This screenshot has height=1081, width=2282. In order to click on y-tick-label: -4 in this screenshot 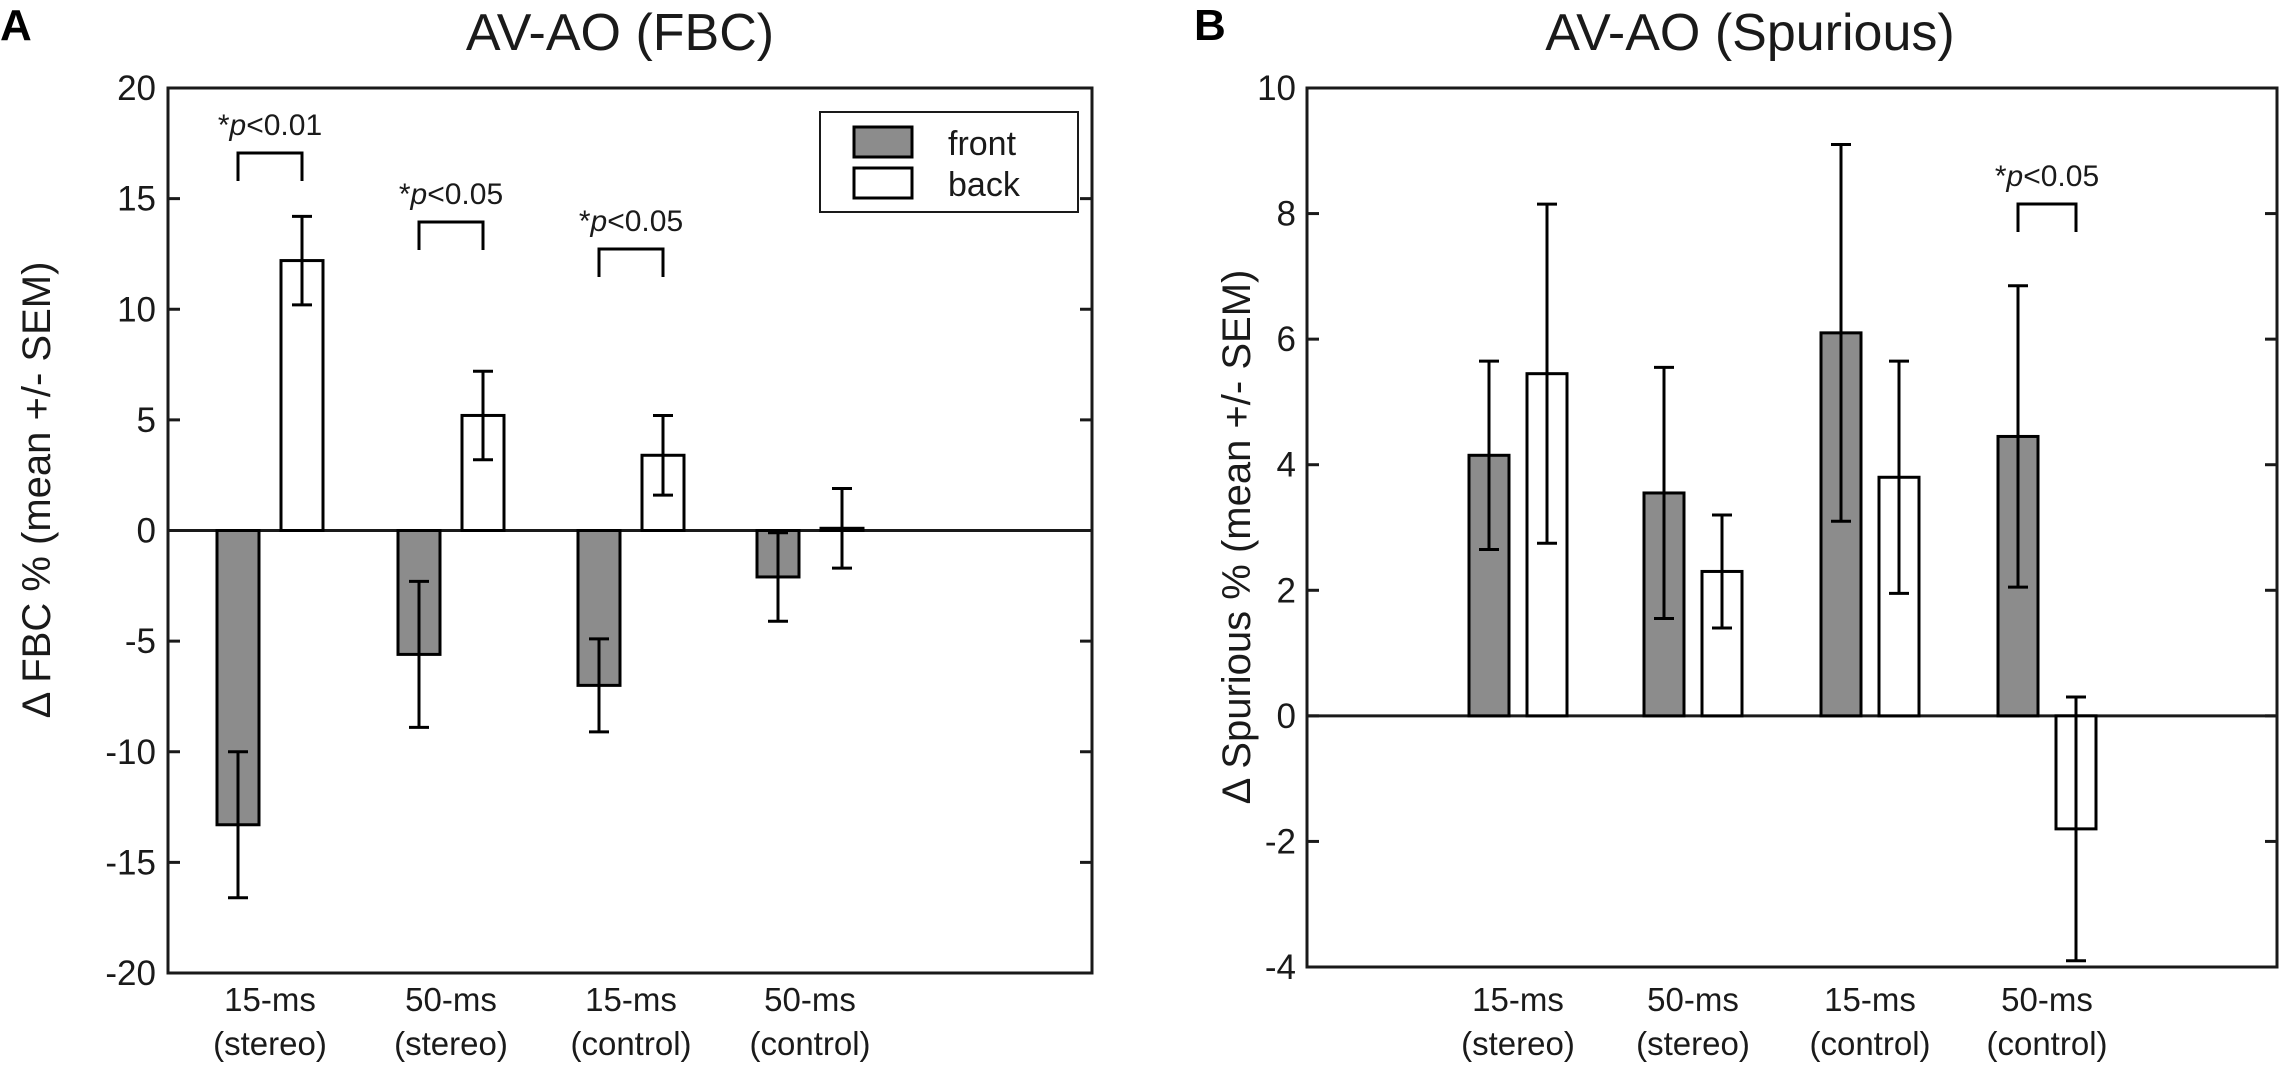, I will do `click(1280, 967)`.